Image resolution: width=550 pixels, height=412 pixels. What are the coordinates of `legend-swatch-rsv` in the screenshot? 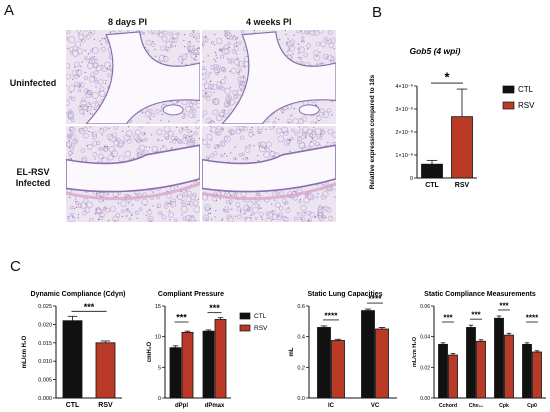 It's located at (508, 105).